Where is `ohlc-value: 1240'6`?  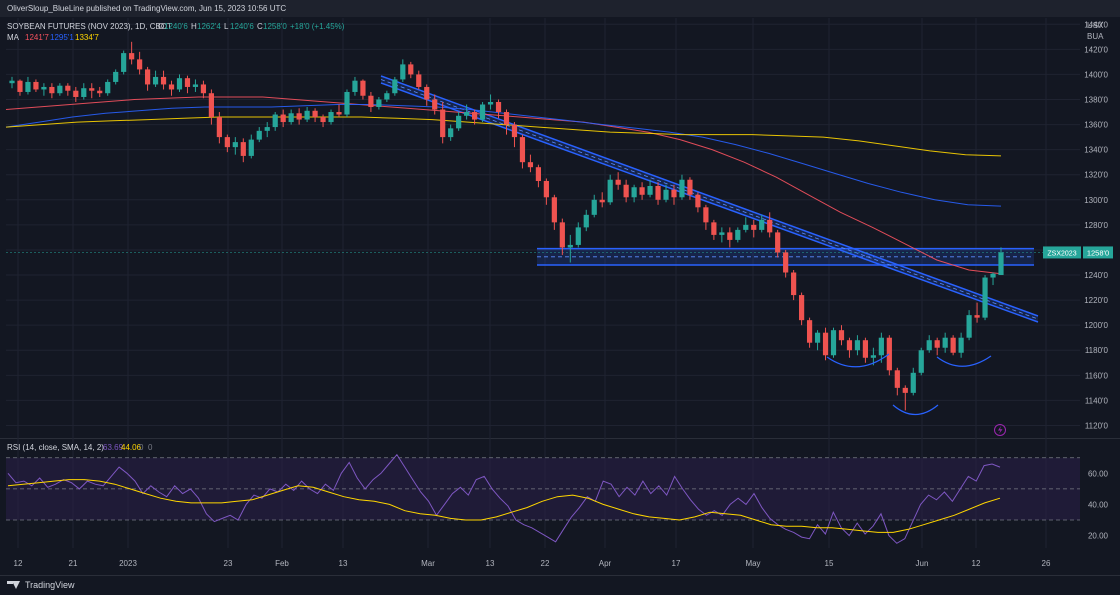 ohlc-value: 1240'6 is located at coordinates (176, 26).